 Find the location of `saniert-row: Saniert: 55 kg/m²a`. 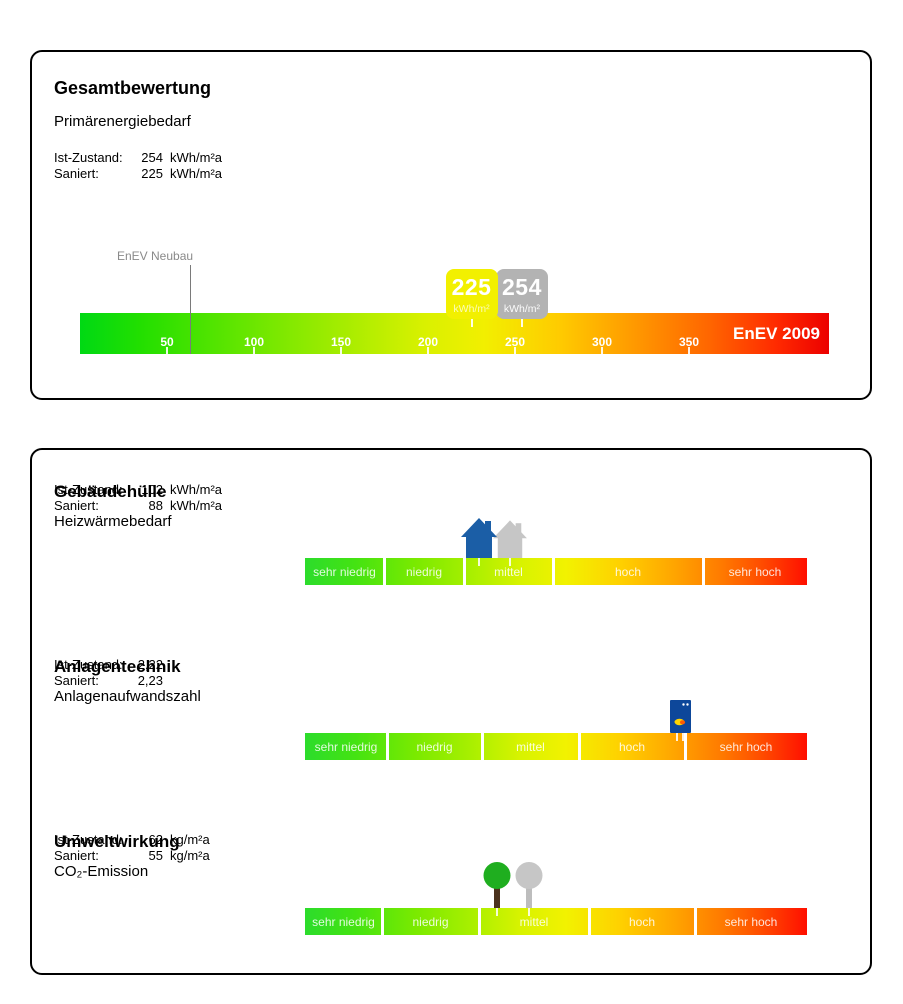

saniert-row: Saniert: 55 kg/m²a is located at coordinates (453, 856).